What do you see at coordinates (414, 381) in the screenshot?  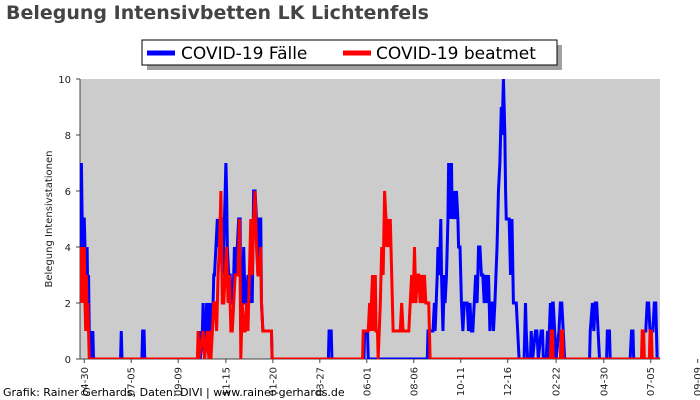 I see `x-tick-label: 08-06` at bounding box center [414, 381].